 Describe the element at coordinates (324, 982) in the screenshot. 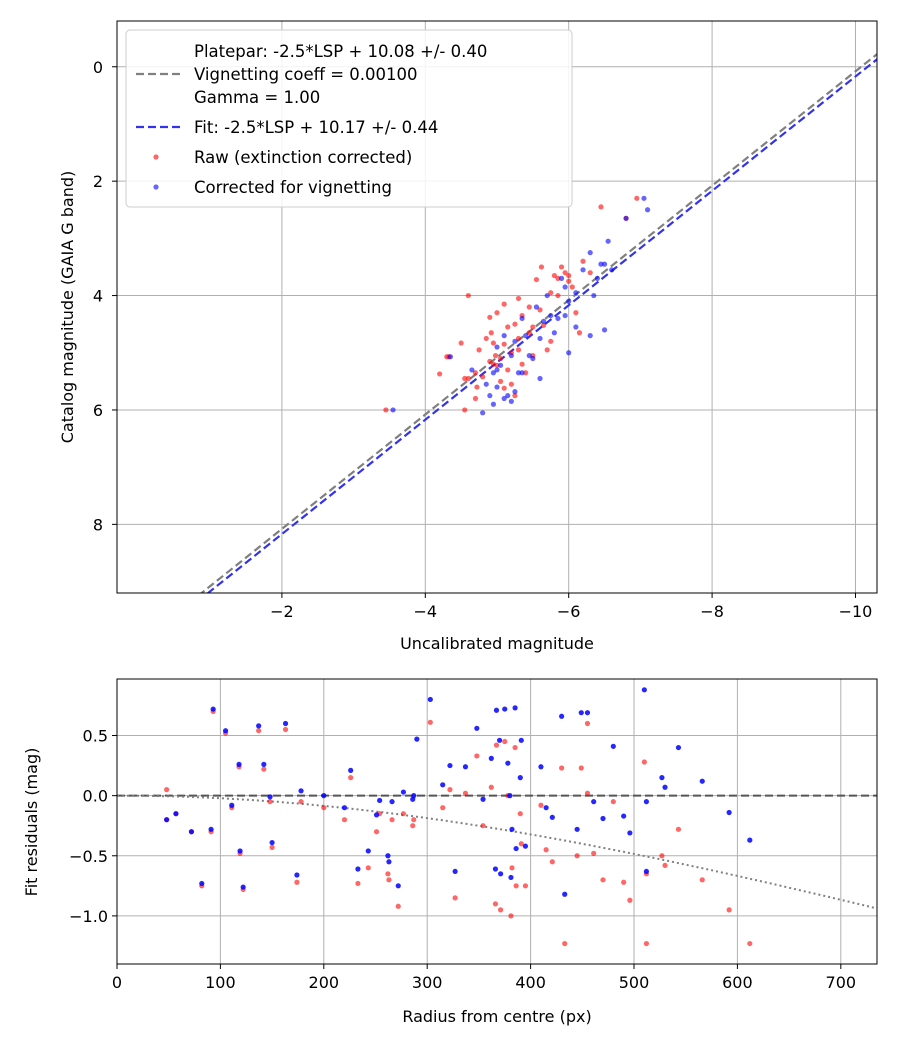

I see `bottom-xtick-label: 200` at that location.